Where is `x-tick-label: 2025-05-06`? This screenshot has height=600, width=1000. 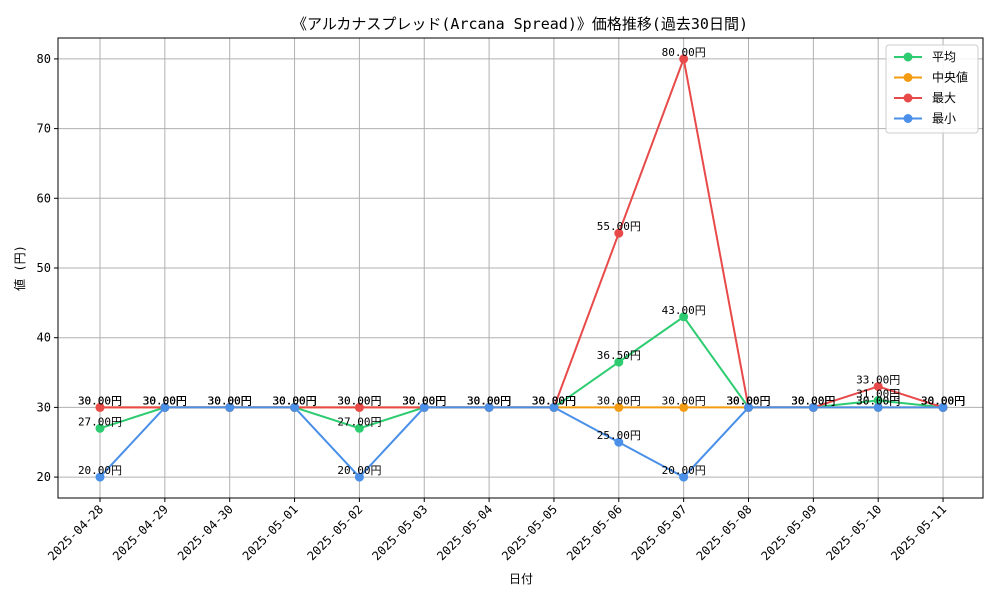 x-tick-label: 2025-05-06 is located at coordinates (594, 532).